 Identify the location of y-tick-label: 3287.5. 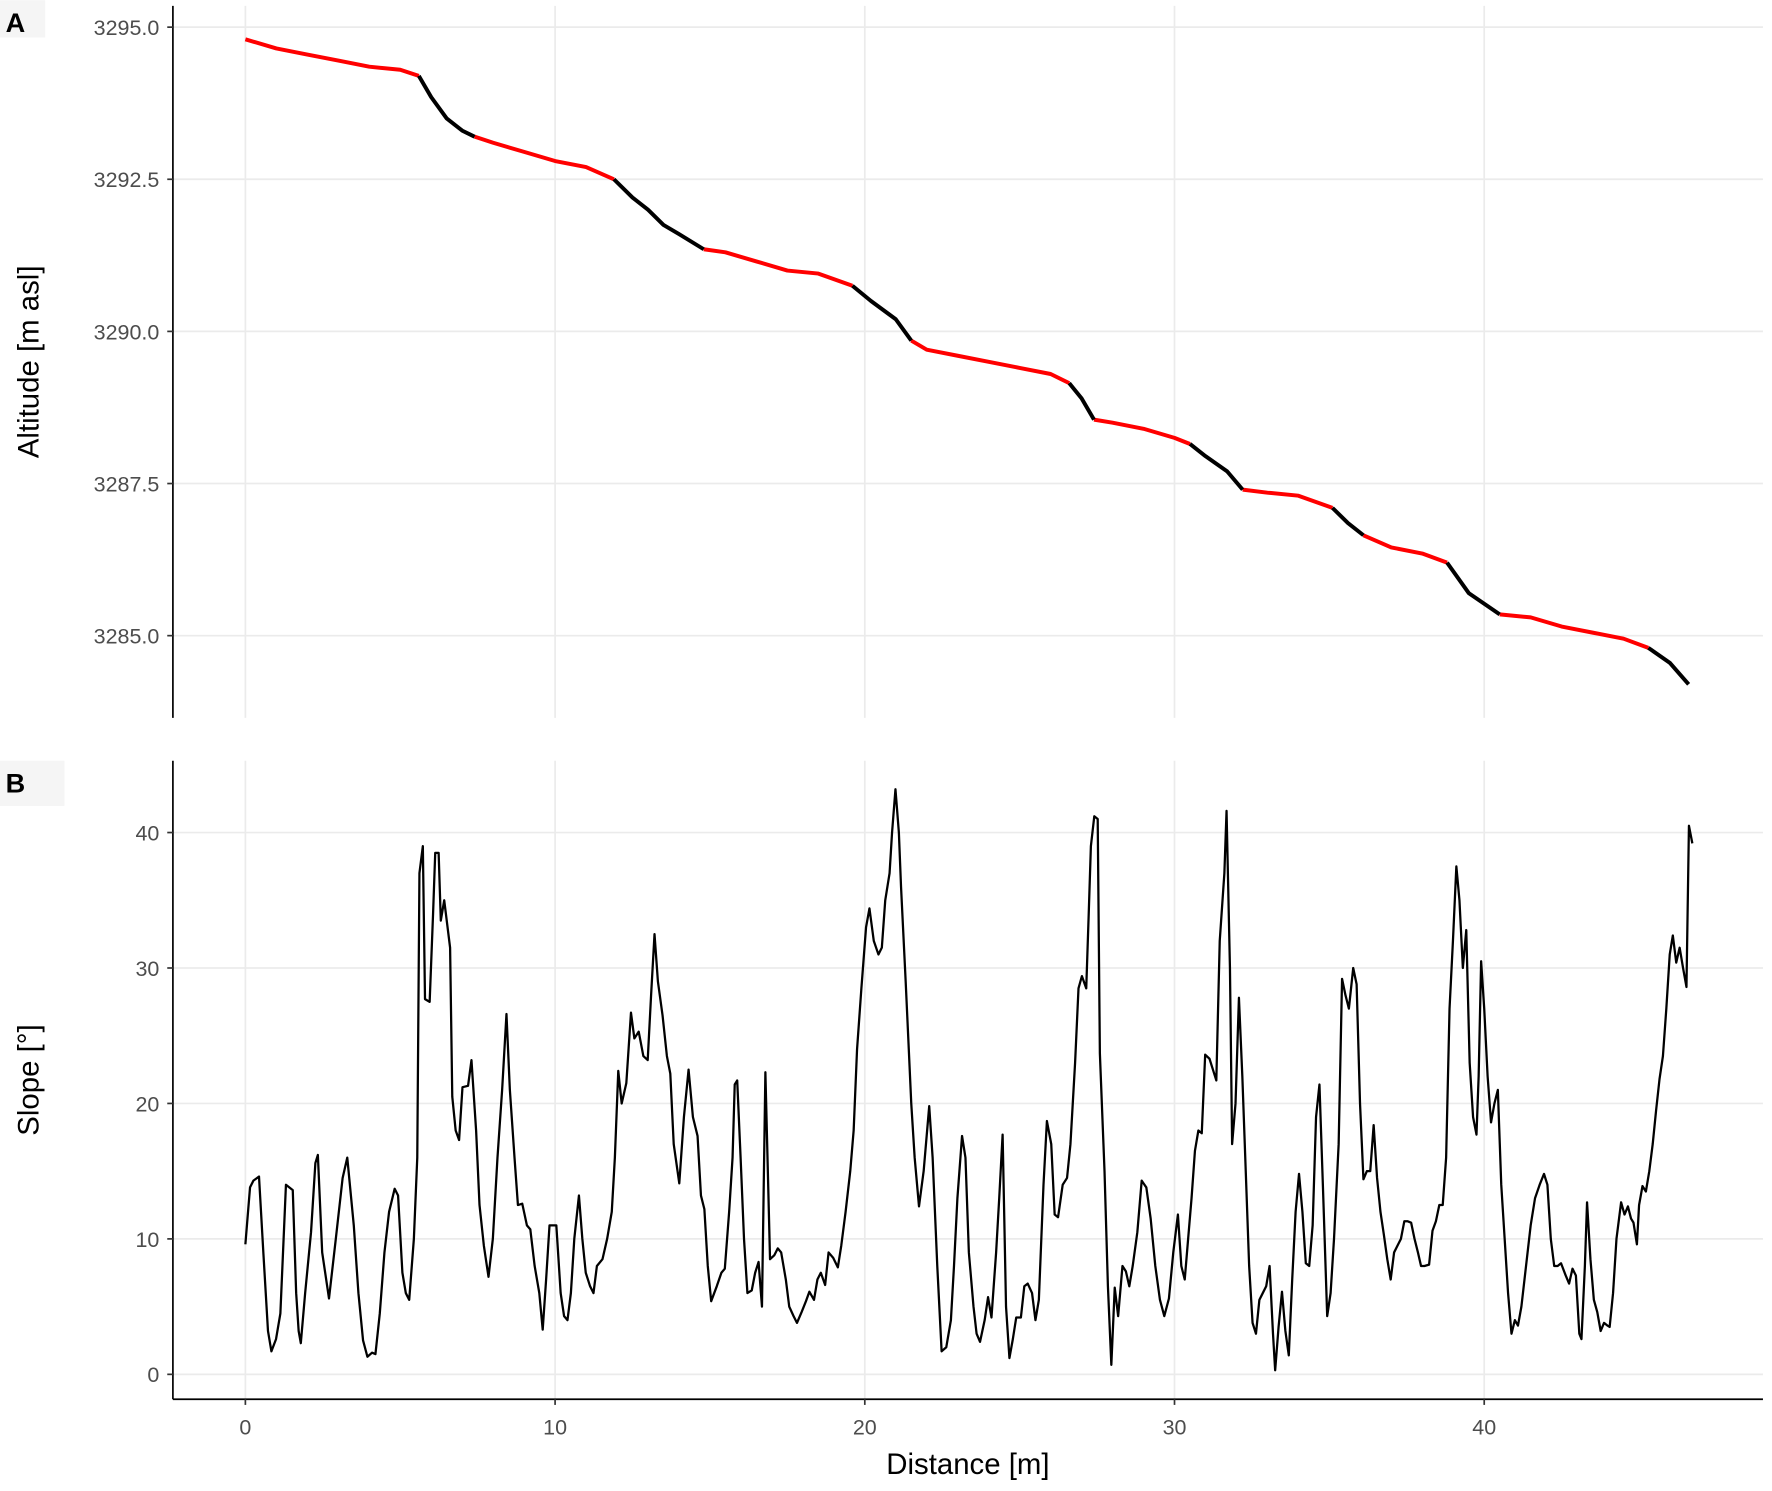
(127, 484).